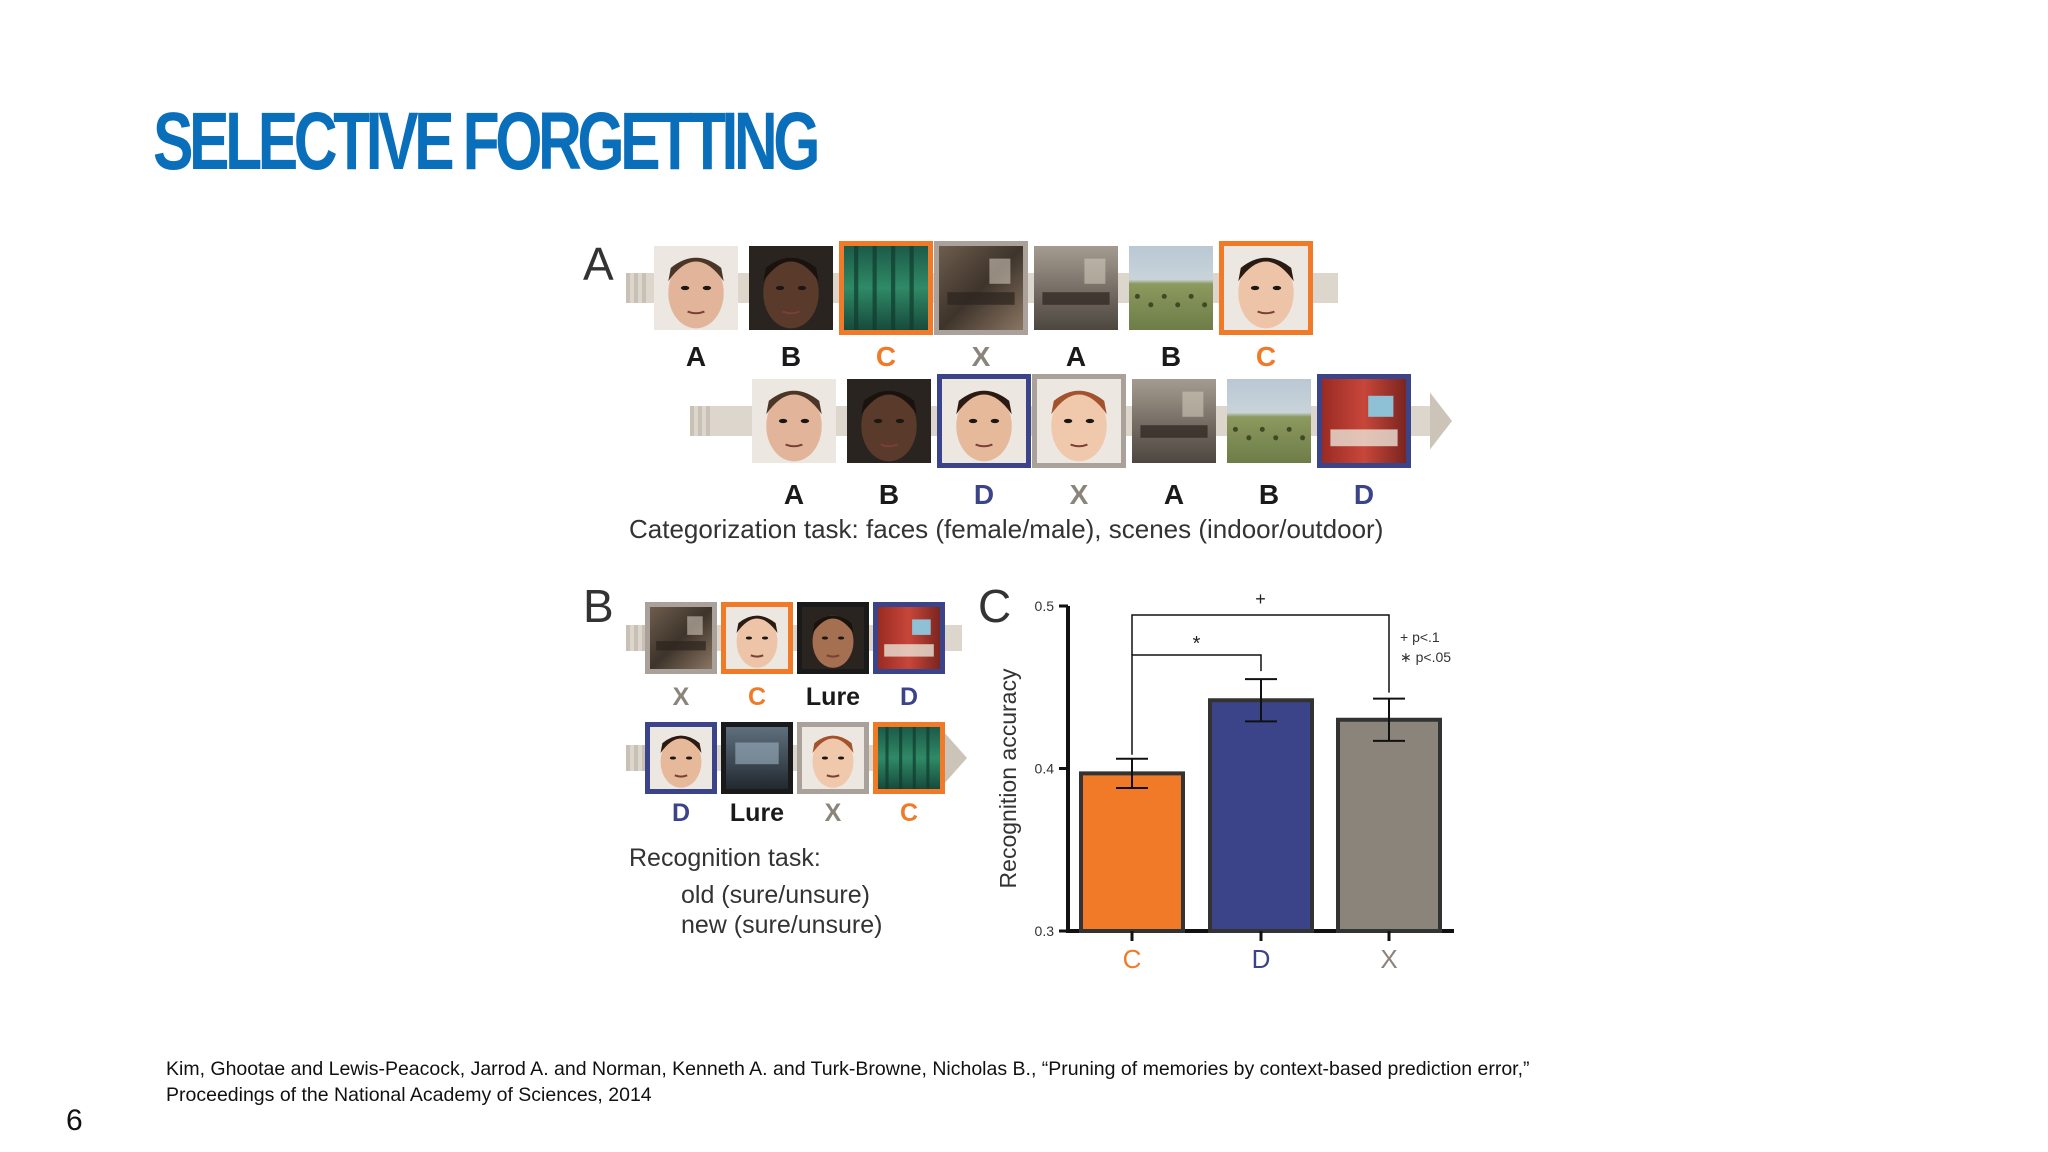  What do you see at coordinates (598, 606) in the screenshot?
I see `panel-label-b: B` at bounding box center [598, 606].